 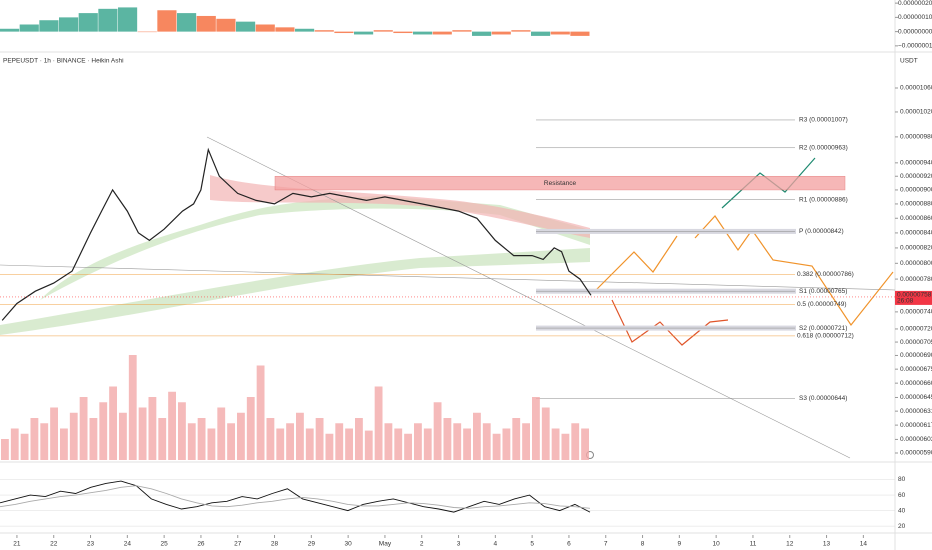 What do you see at coordinates (128, 544) in the screenshot?
I see `x-tick-label: 24` at bounding box center [128, 544].